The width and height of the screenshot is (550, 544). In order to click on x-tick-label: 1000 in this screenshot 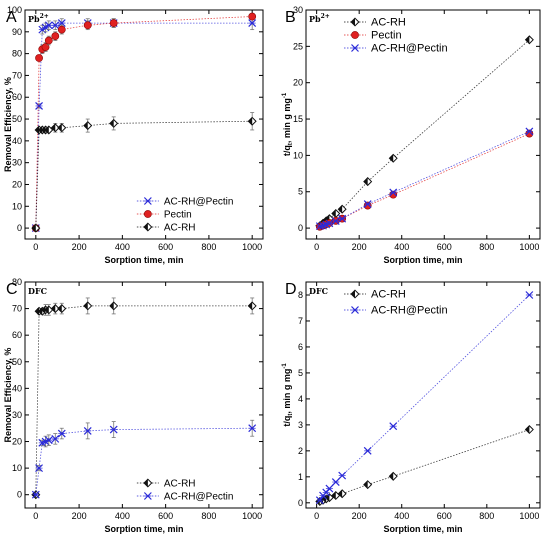, I will do `click(252, 516)`.